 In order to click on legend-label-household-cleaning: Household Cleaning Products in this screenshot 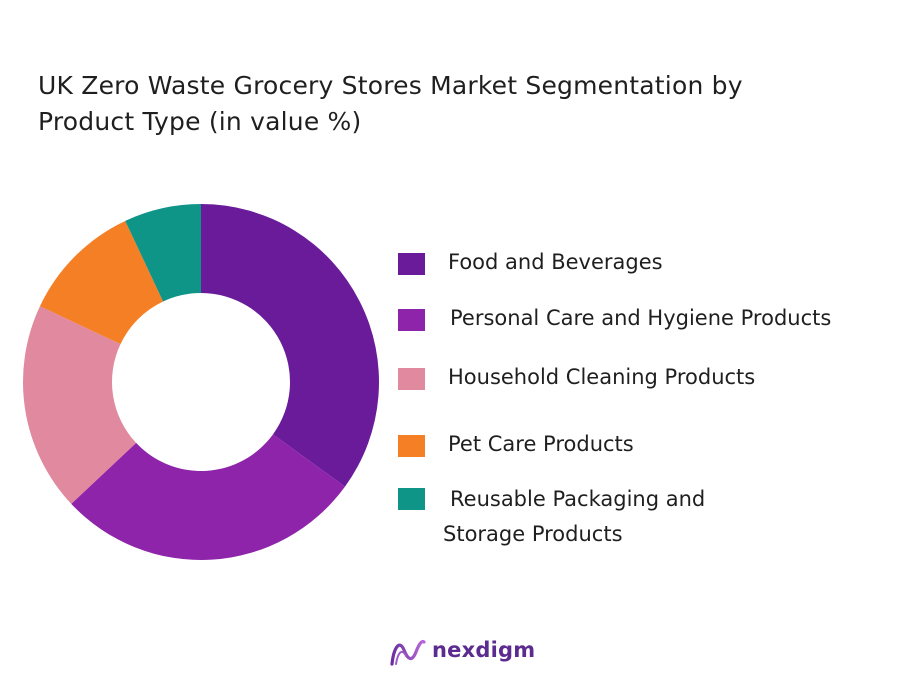, I will do `click(602, 377)`.